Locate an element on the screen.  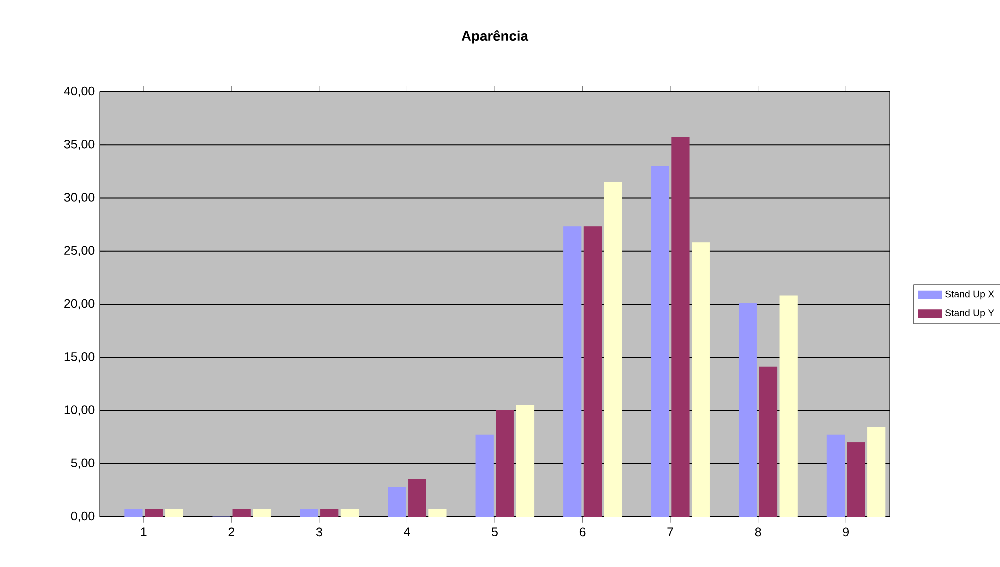
x-tick-label: 3 is located at coordinates (319, 532).